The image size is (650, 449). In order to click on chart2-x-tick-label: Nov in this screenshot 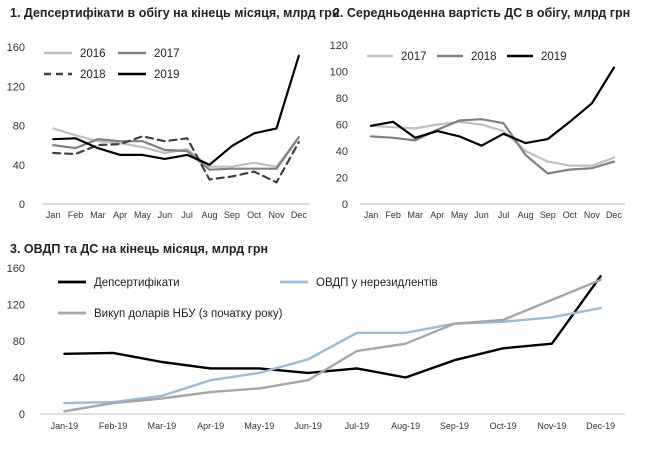, I will do `click(592, 215)`.